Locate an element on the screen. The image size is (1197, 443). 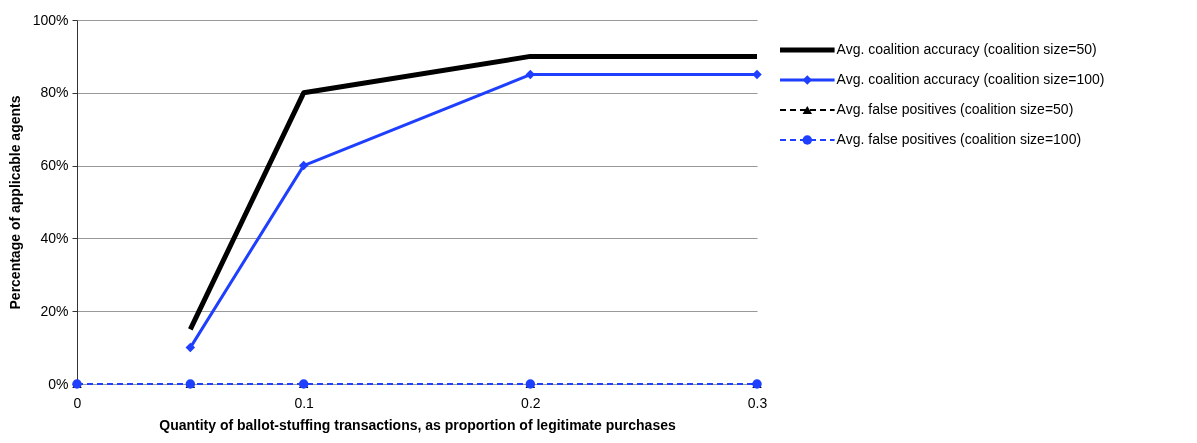
legend-label: Avg. coalition accuracy (coalition size=50) is located at coordinates (966, 49).